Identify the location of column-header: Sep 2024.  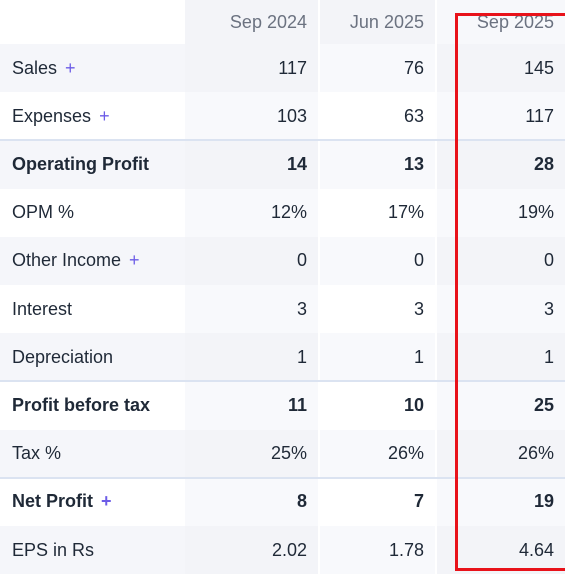
(251, 22).